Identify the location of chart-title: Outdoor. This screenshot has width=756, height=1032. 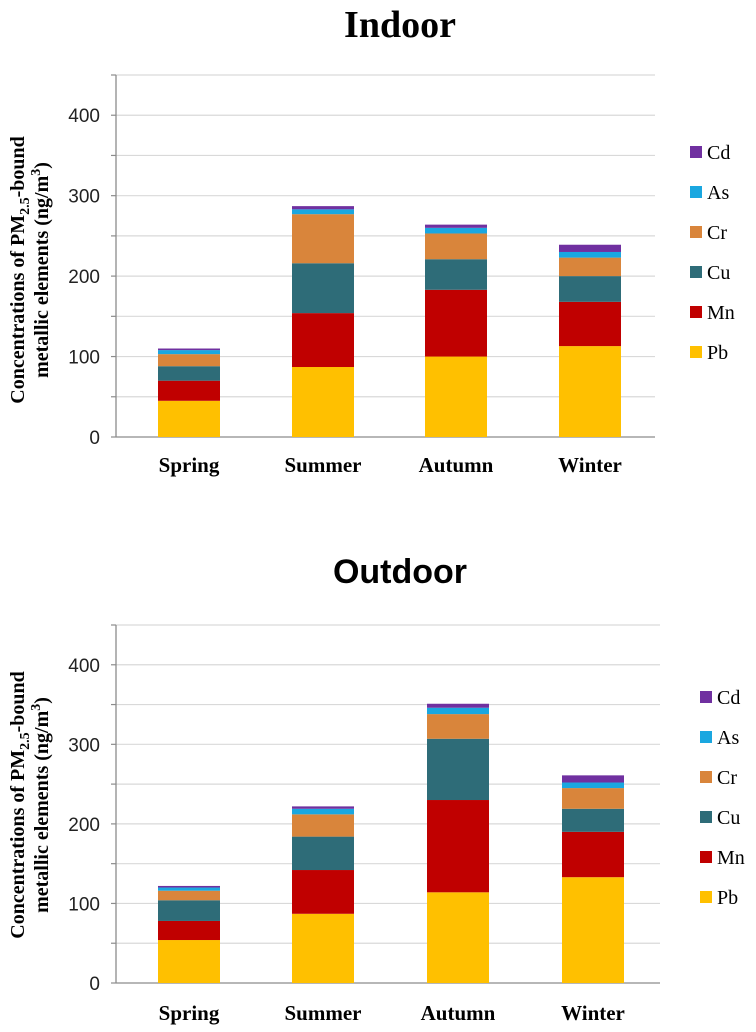
(400, 572).